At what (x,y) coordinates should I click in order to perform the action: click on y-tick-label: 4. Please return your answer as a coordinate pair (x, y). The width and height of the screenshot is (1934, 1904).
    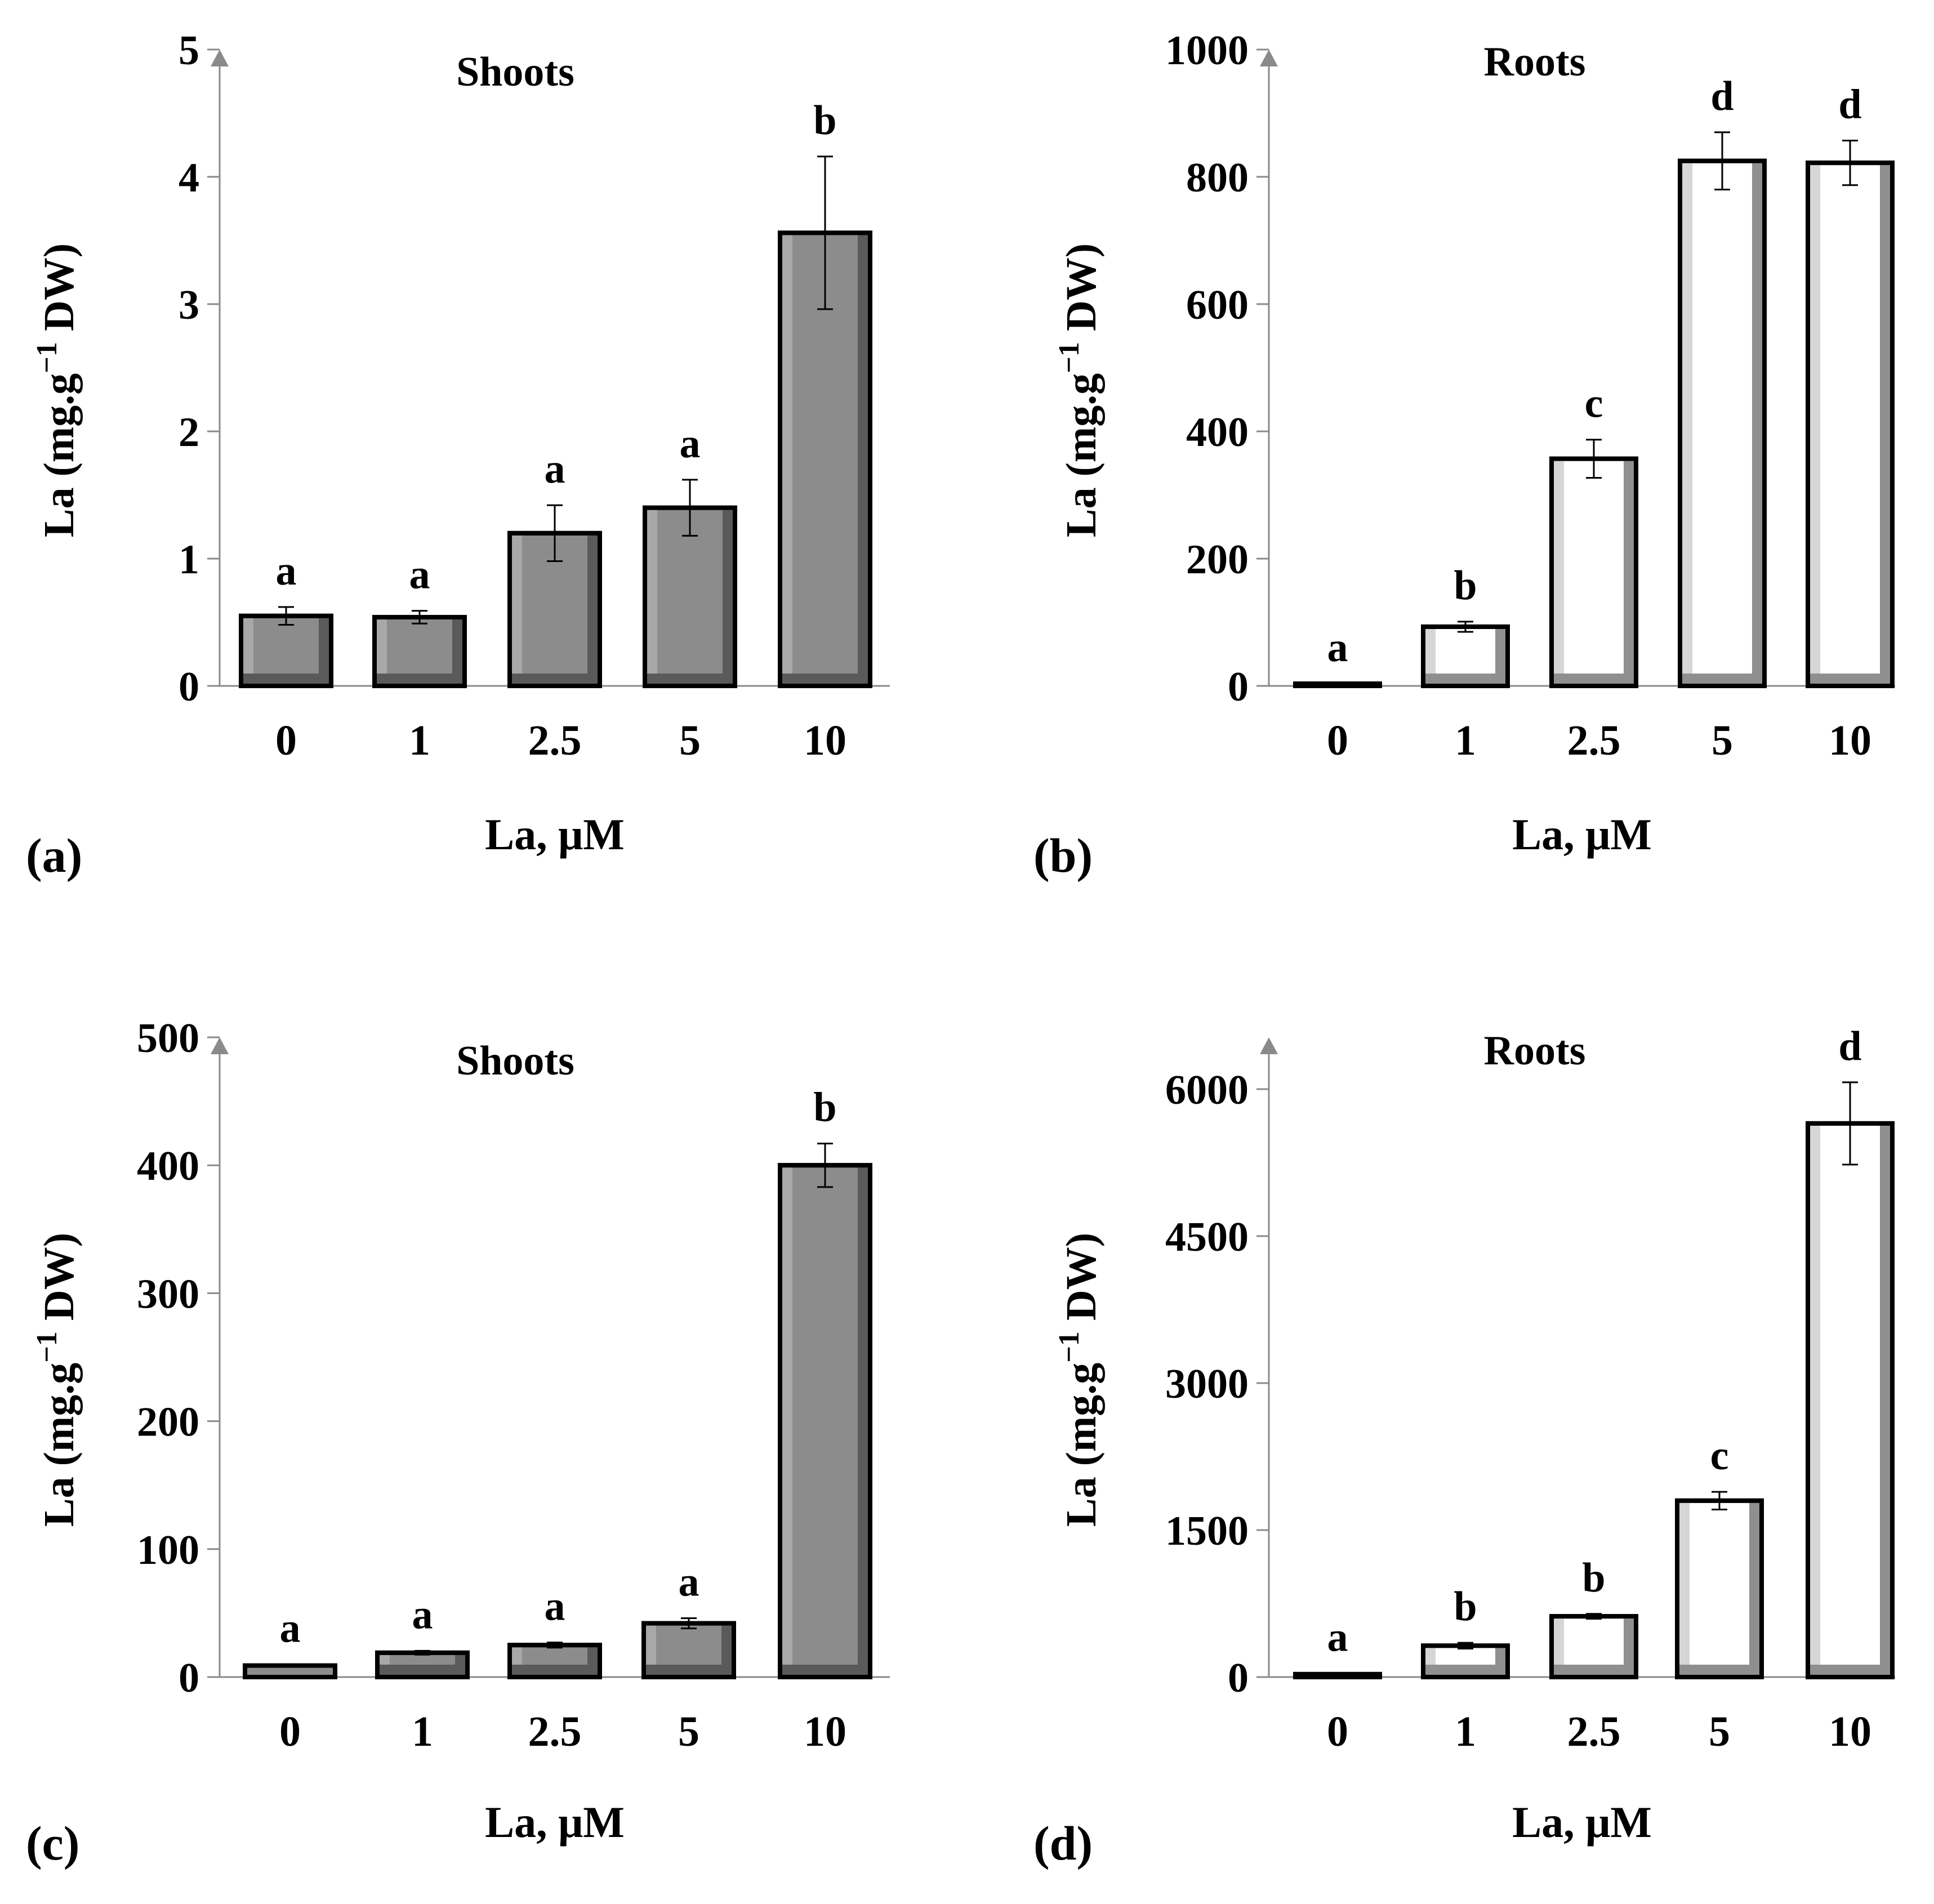
    Looking at the image, I should click on (189, 178).